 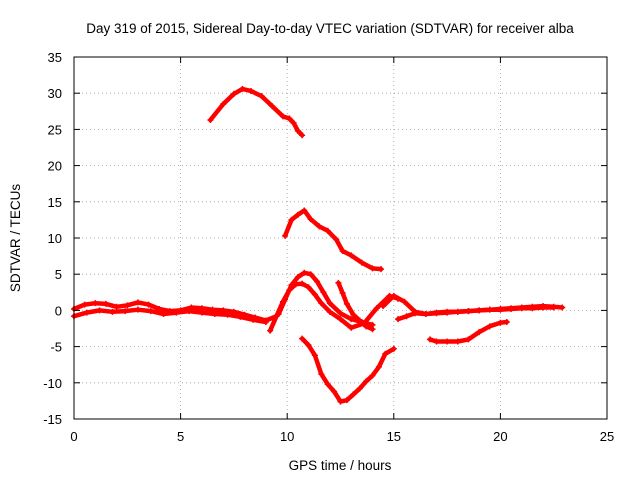 What do you see at coordinates (500, 436) in the screenshot?
I see `x-tick-label: 20` at bounding box center [500, 436].